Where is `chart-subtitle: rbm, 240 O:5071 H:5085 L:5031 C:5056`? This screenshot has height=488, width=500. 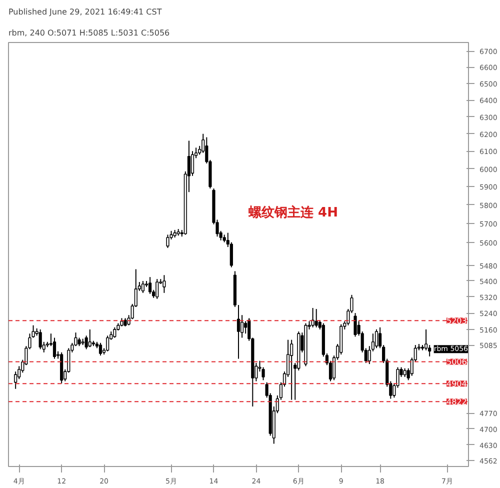 chart-subtitle: rbm, 240 O:5071 H:5085 L:5031 C:5056 is located at coordinates (89, 33).